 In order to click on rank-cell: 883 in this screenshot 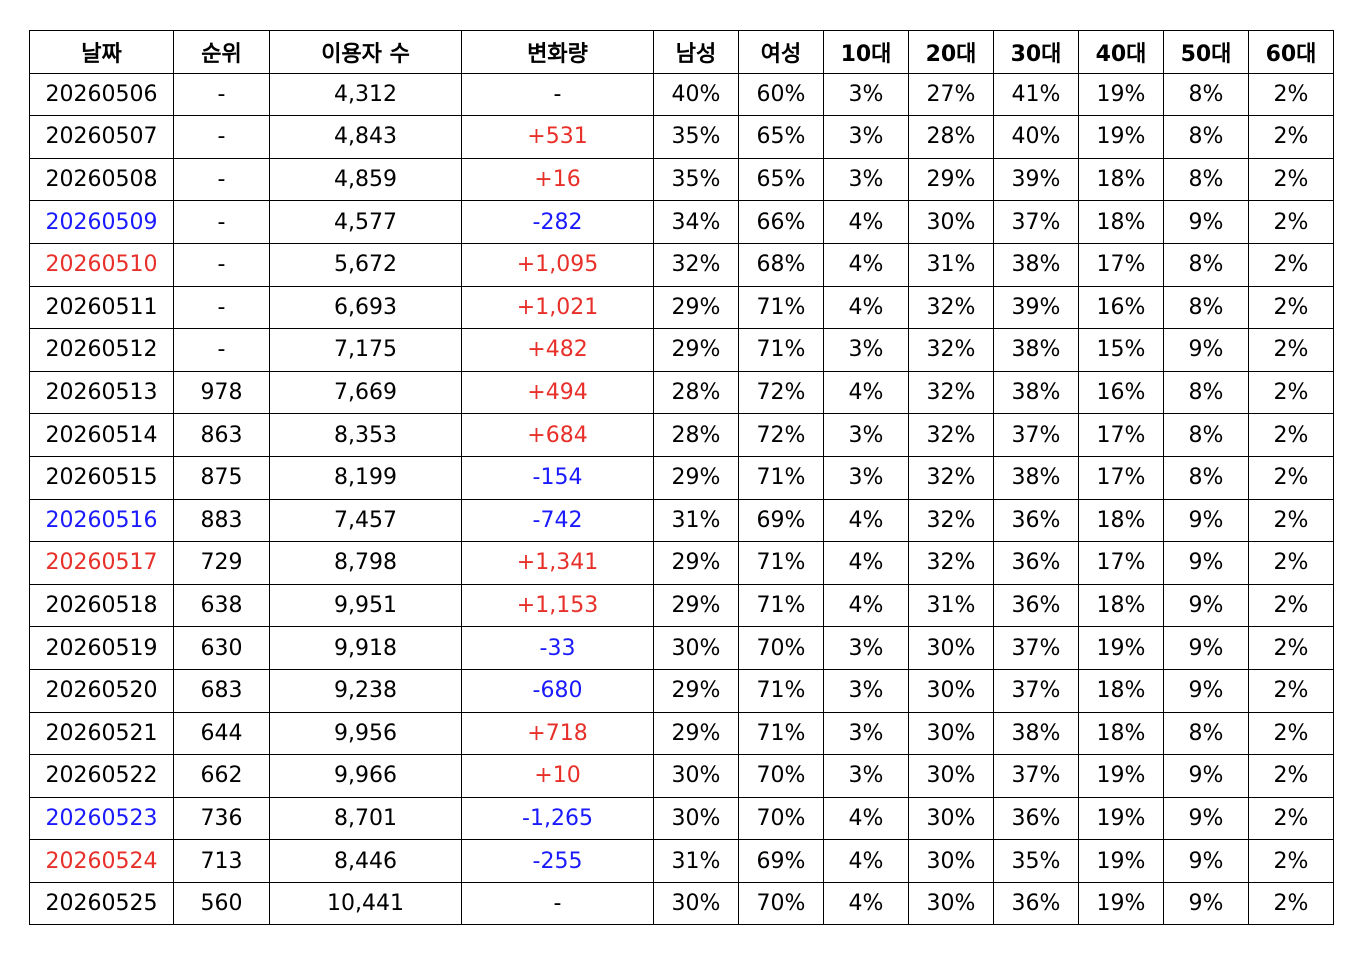, I will do `click(221, 520)`.